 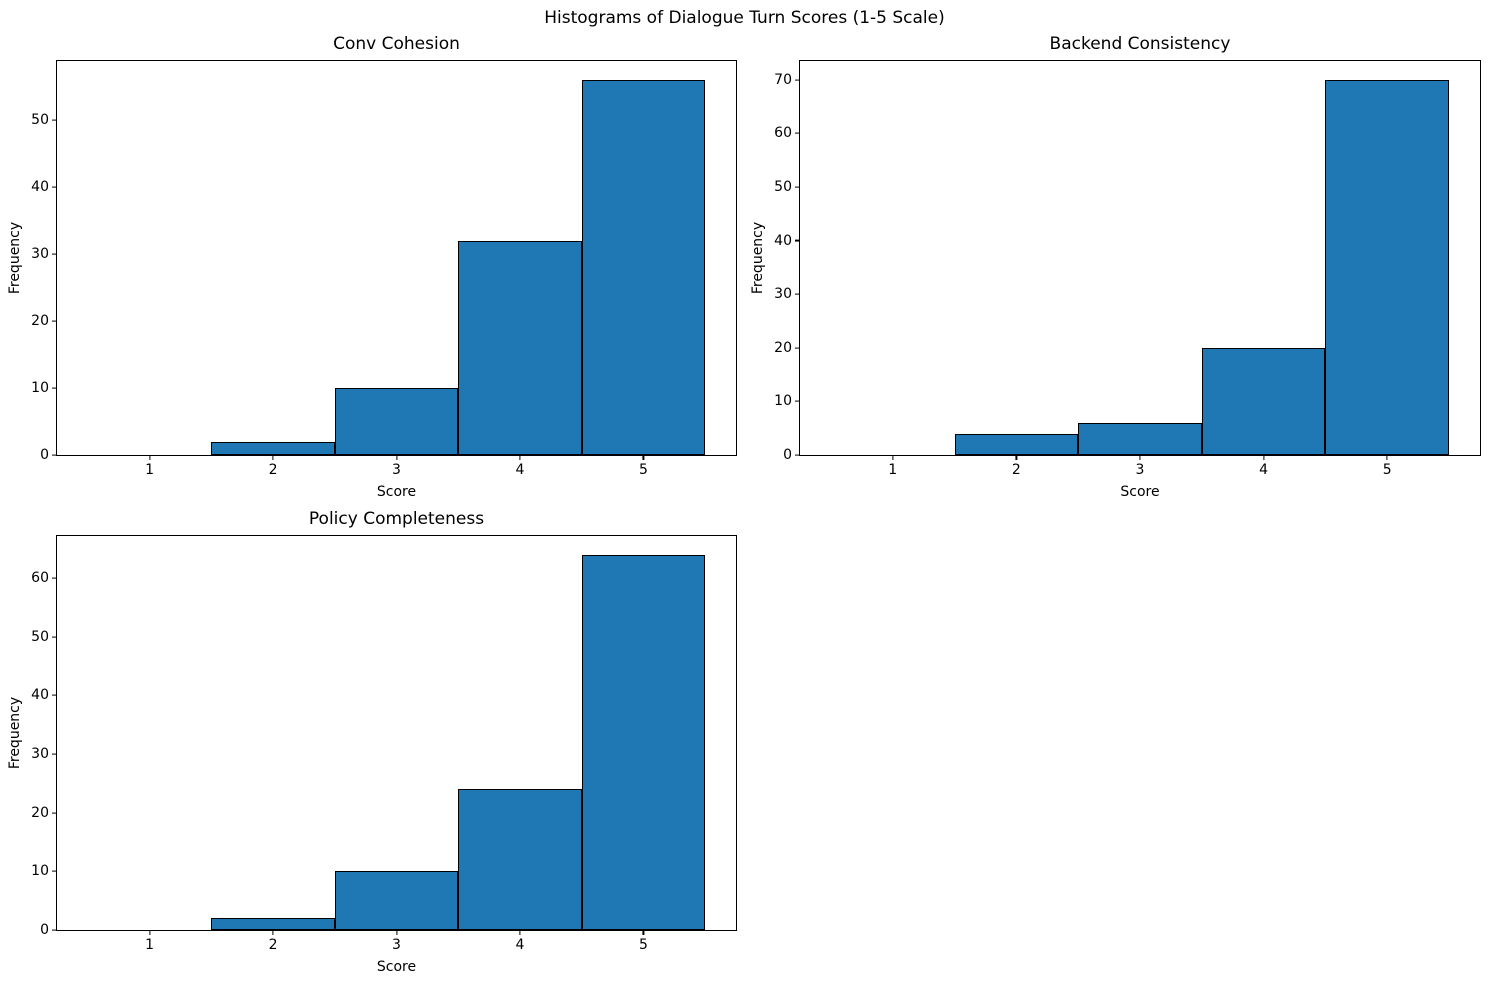 I want to click on axes-title: Conv Cohesion, so click(x=396, y=44).